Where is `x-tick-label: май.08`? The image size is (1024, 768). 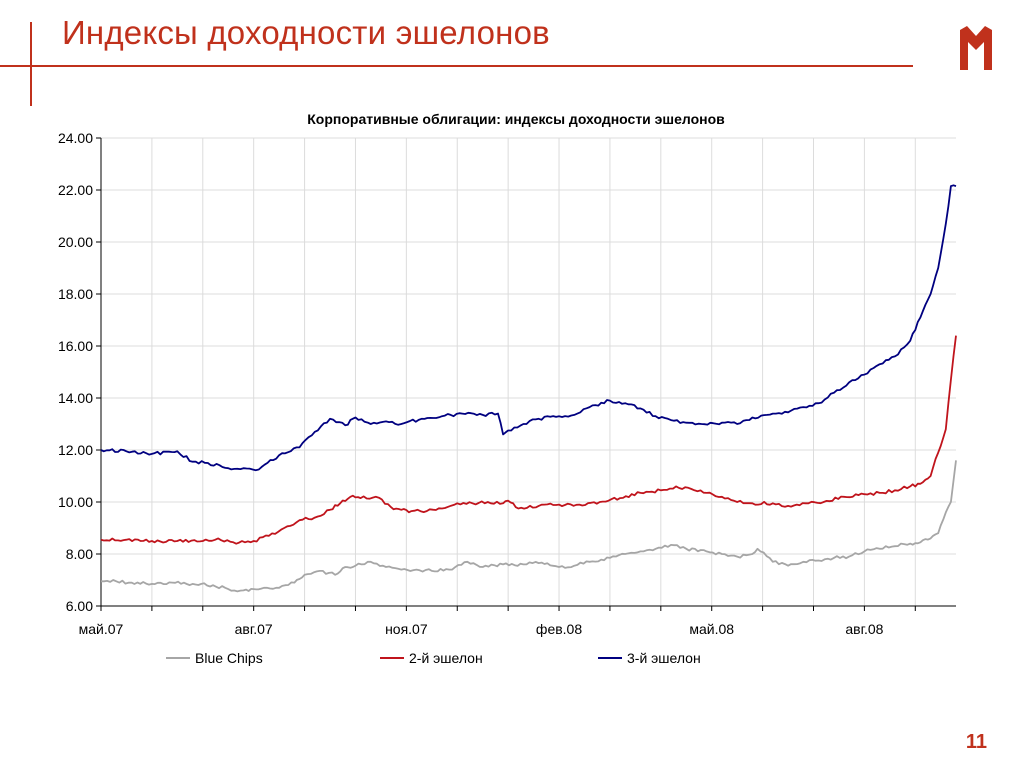
x-tick-label: май.08 is located at coordinates (711, 629).